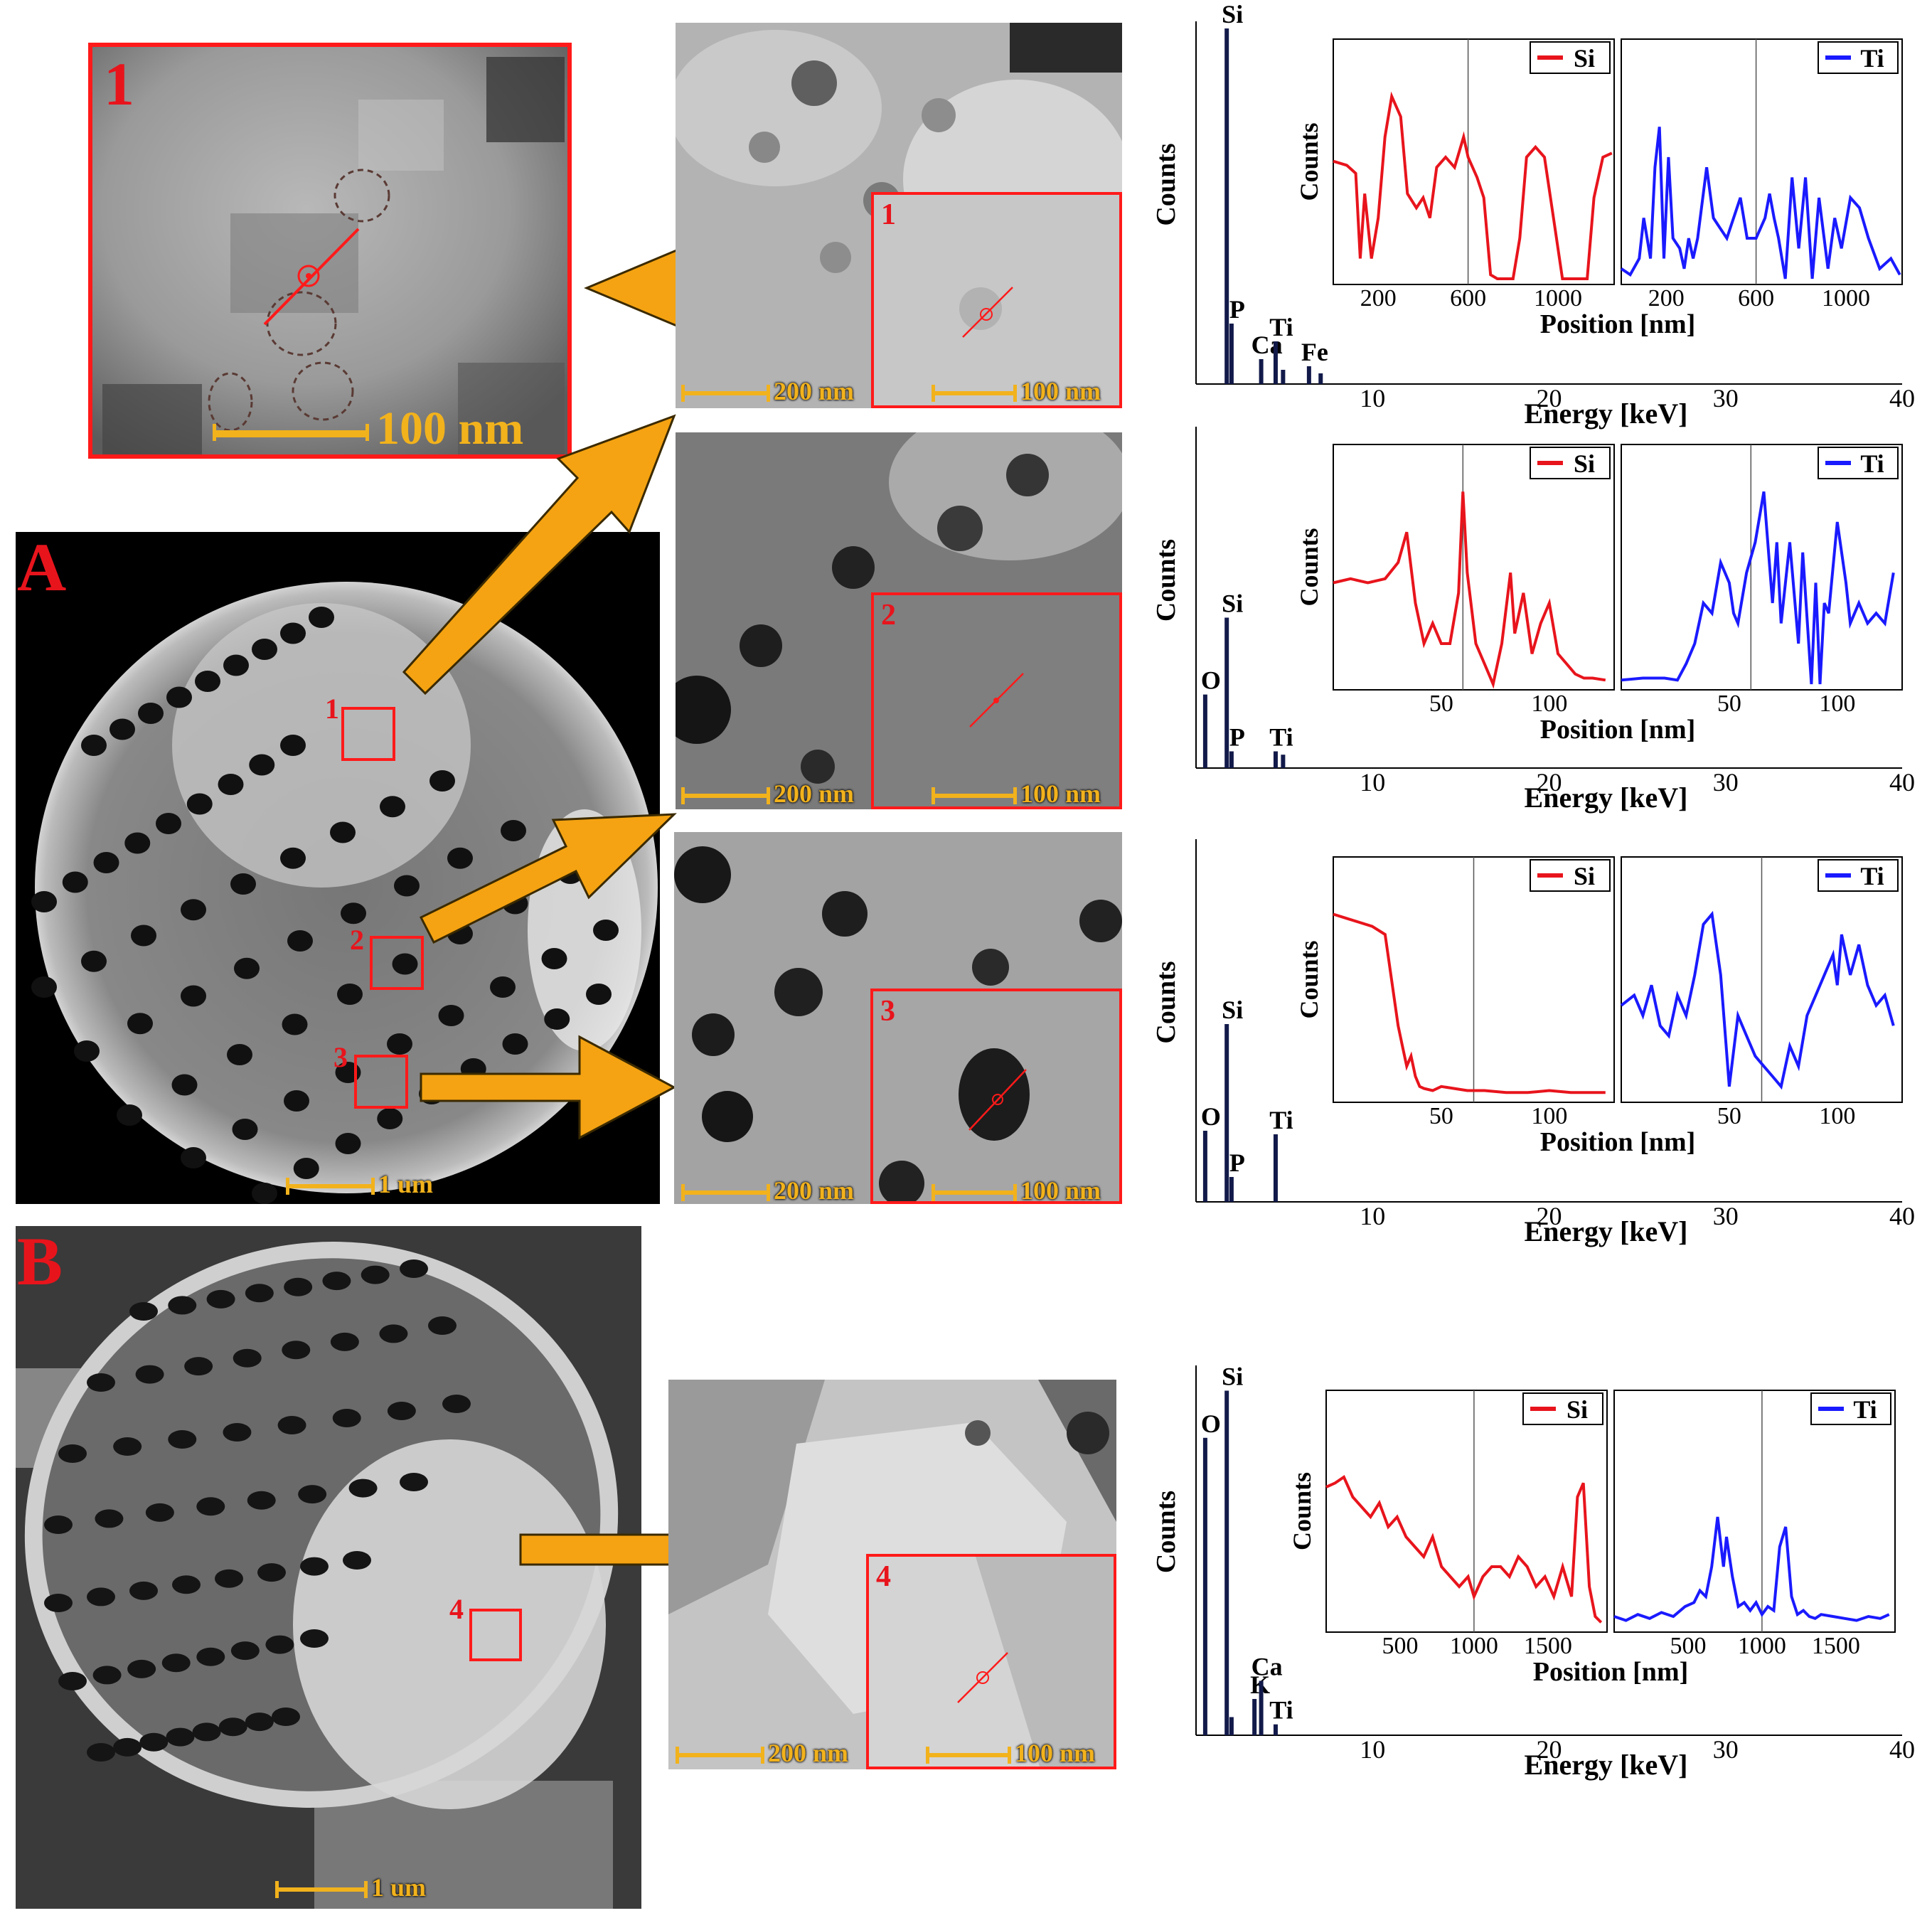 This screenshot has width=1932, height=1918. Describe the element at coordinates (814, 793) in the screenshot. I see `tem-2-scale-200: 200 nm` at that location.